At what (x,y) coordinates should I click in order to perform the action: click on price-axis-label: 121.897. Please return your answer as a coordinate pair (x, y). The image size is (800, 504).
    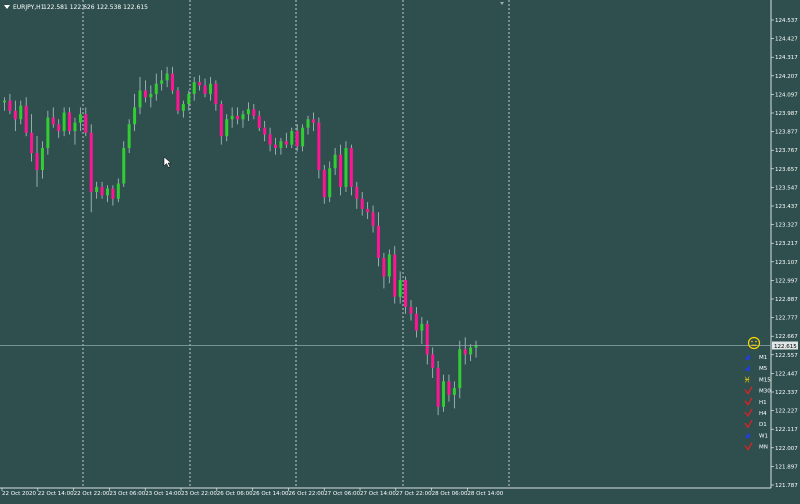
    Looking at the image, I should click on (786, 467).